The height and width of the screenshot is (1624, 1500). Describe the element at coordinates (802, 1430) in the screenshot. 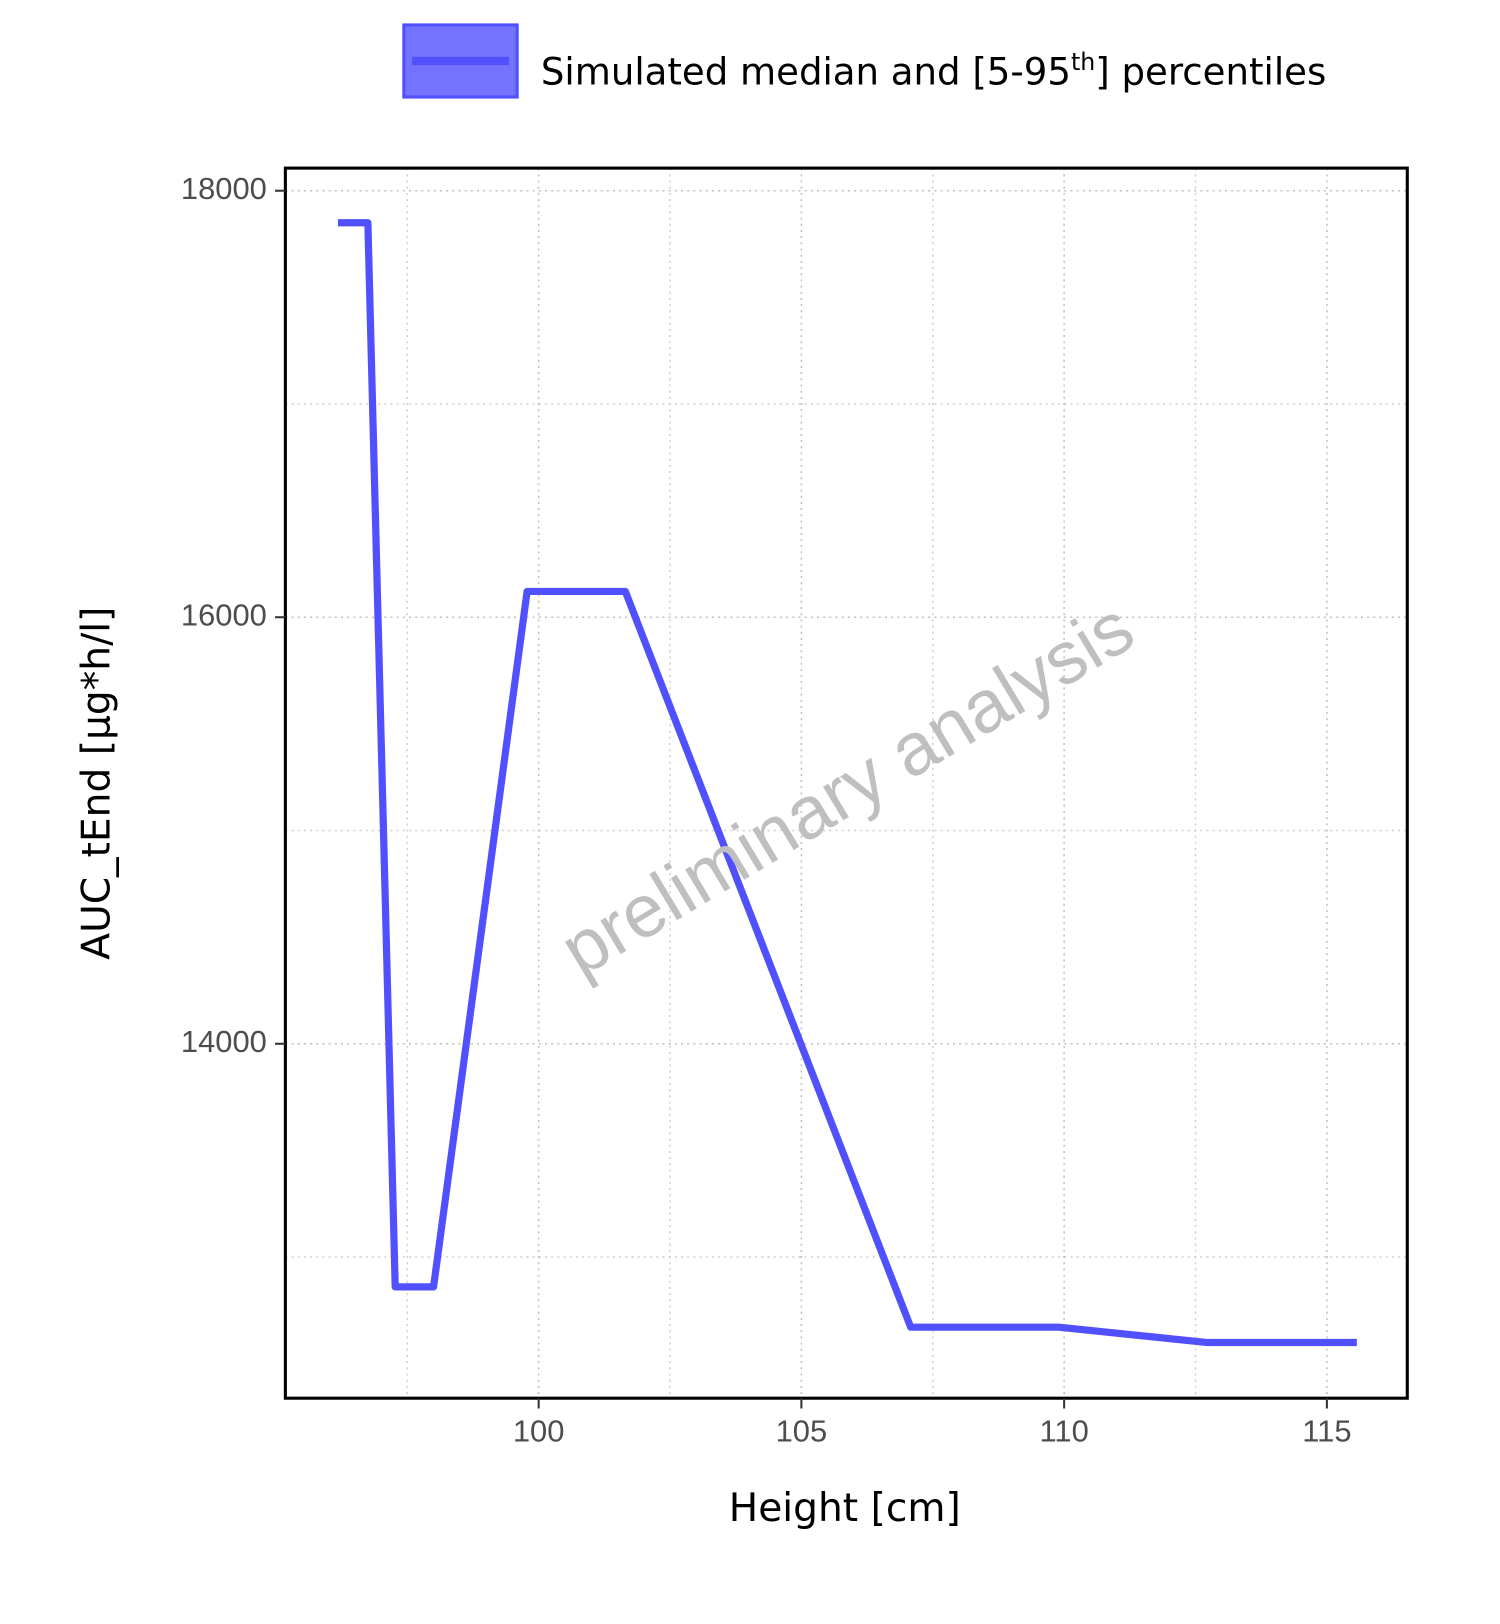

I see `x-tick-label: 105` at that location.